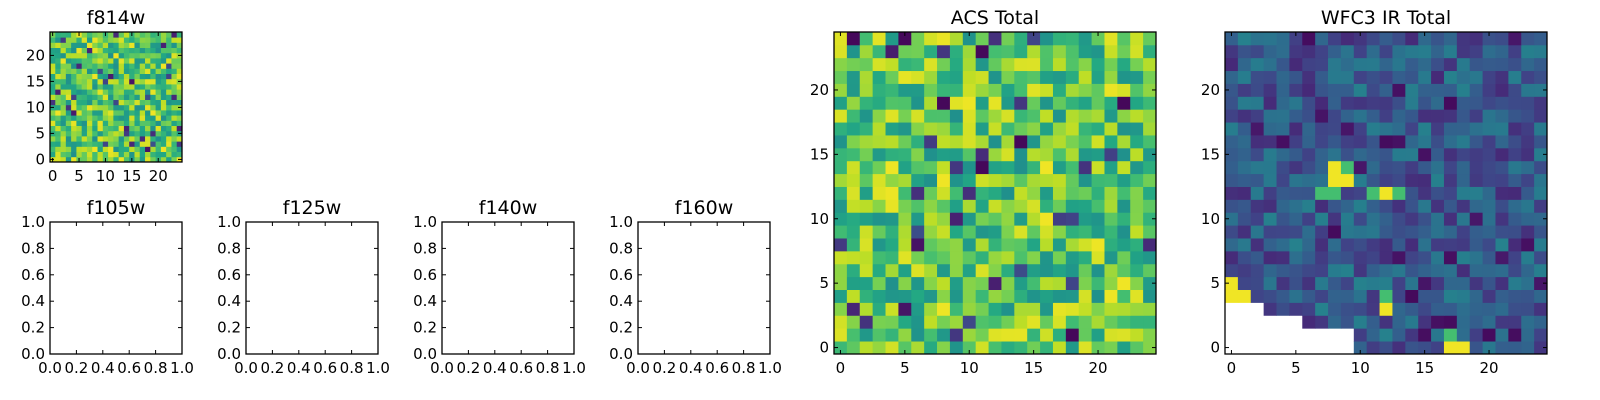  Describe the element at coordinates (1210, 154) in the screenshot. I see `y-tick-label: 15` at that location.